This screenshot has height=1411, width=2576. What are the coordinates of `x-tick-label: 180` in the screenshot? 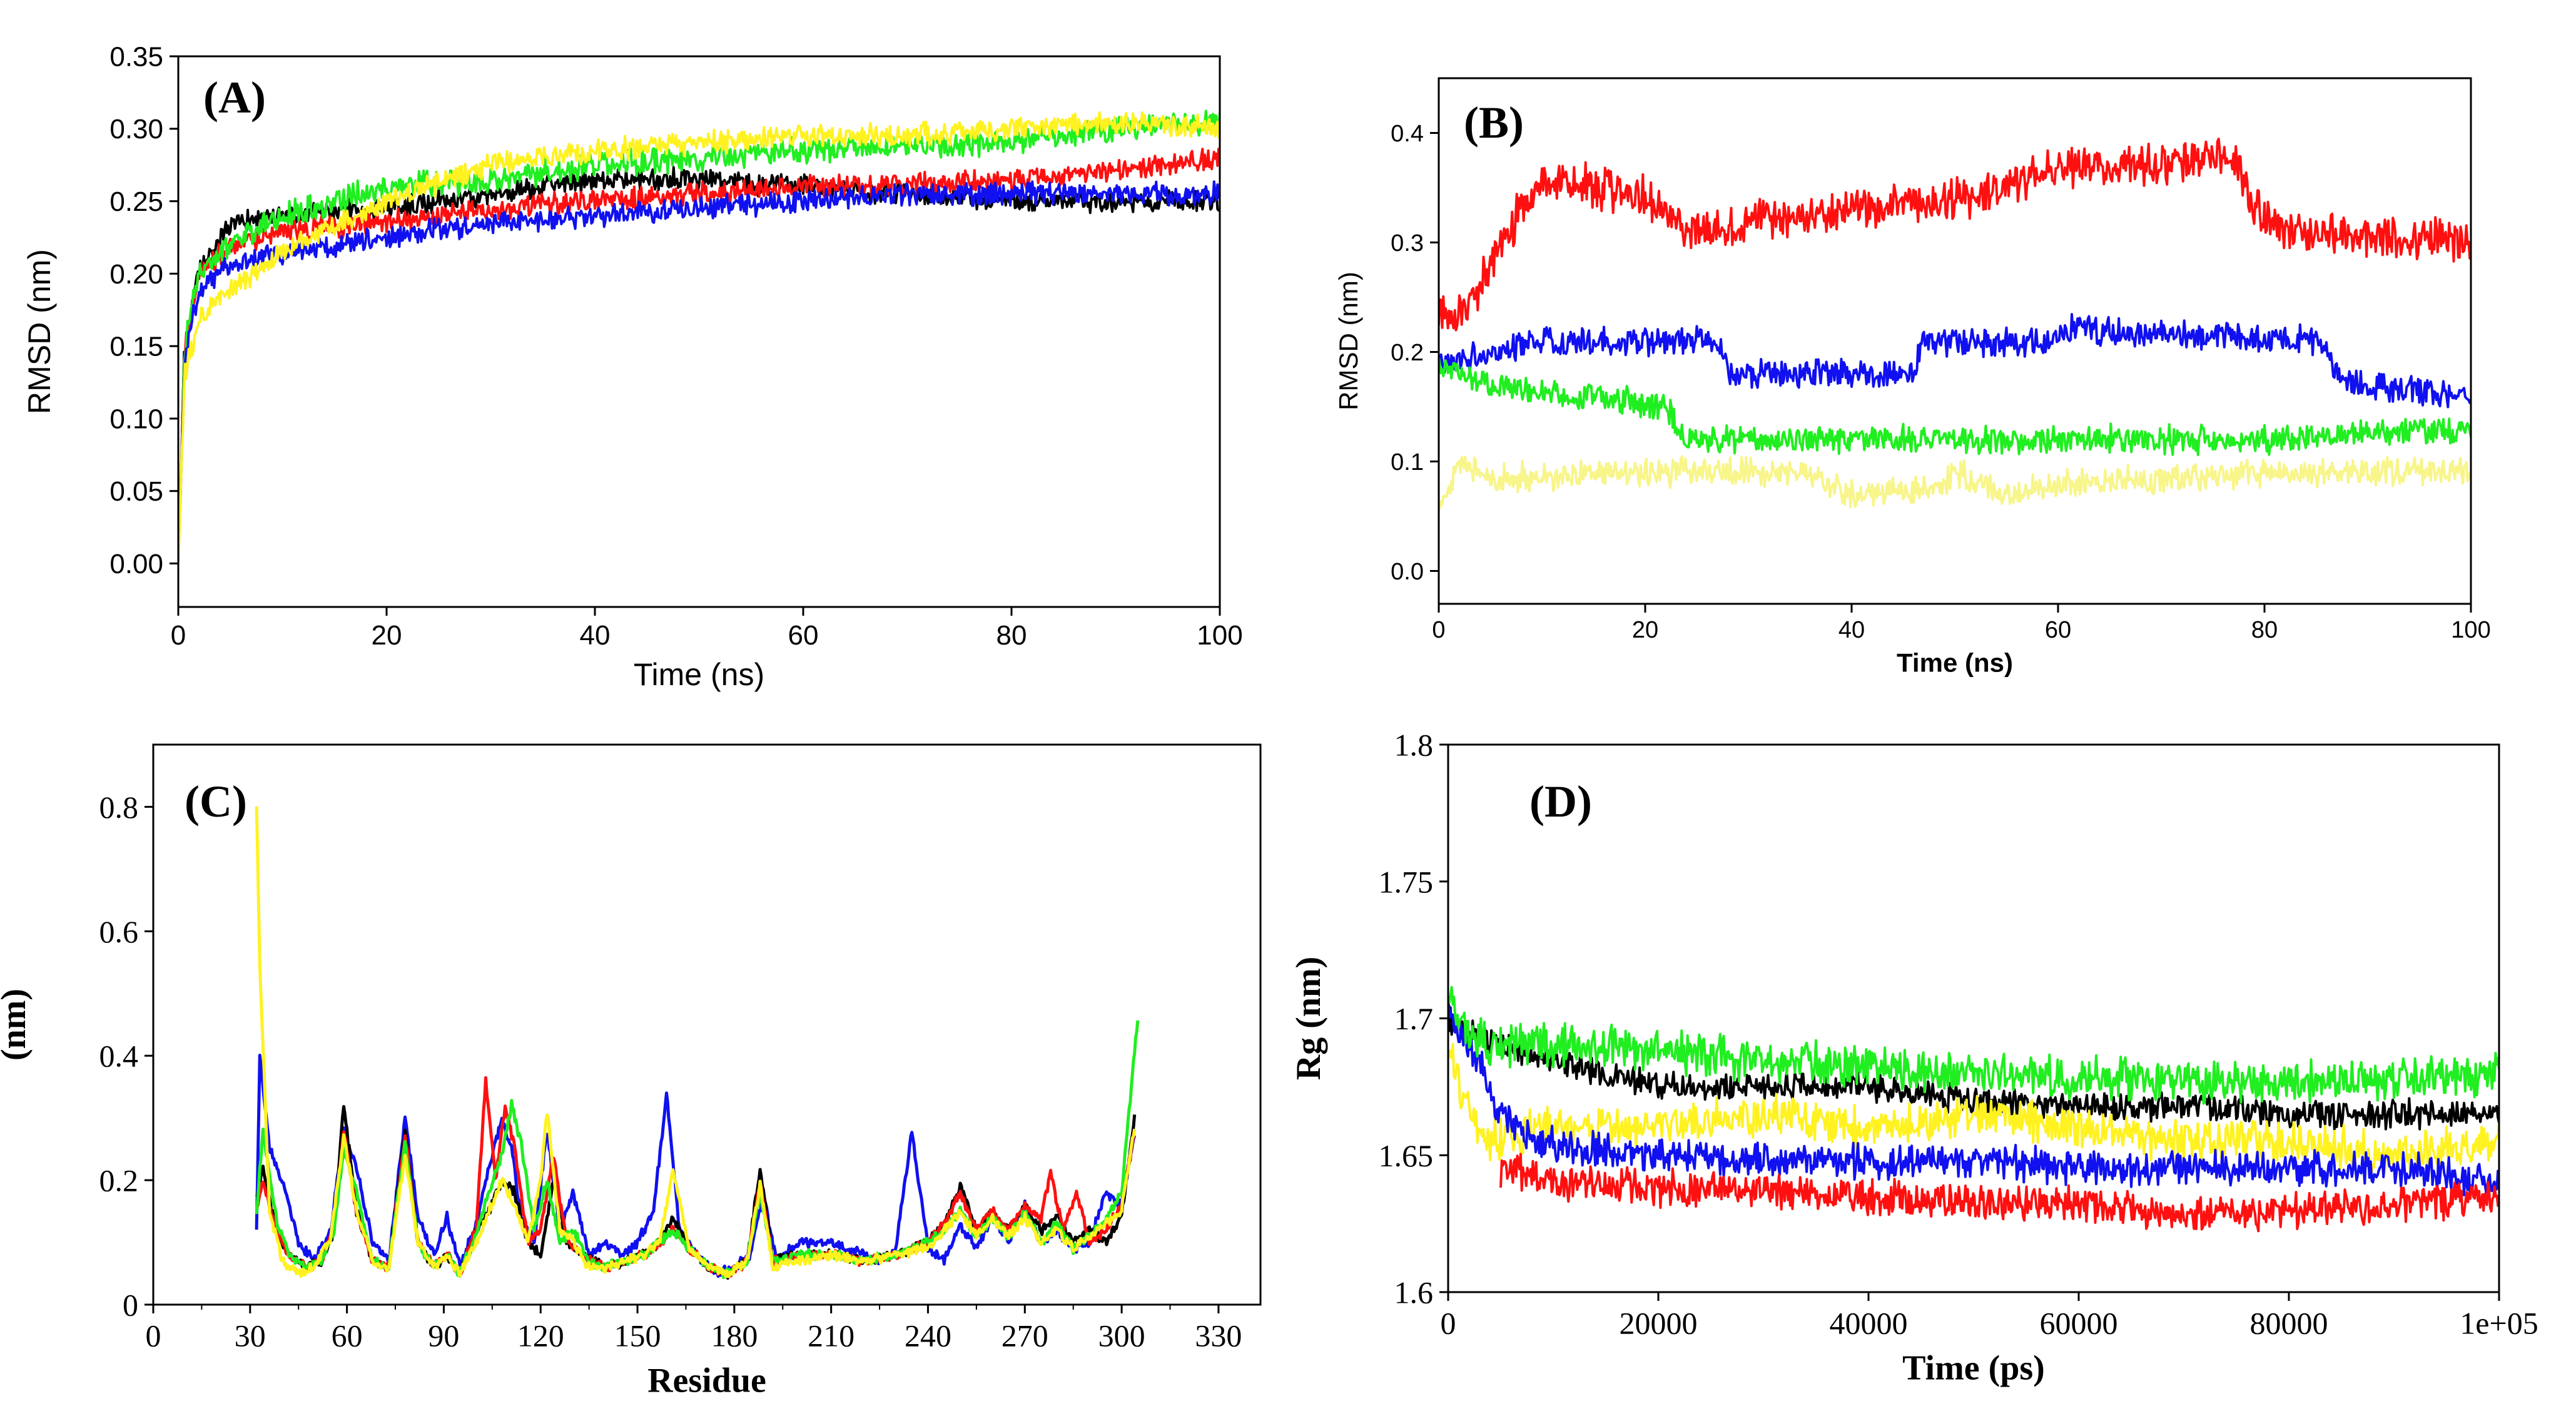 It's located at (734, 1335).